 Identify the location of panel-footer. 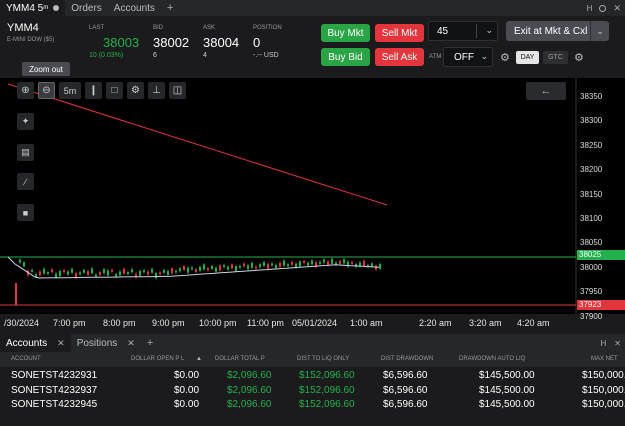
(312, 418).